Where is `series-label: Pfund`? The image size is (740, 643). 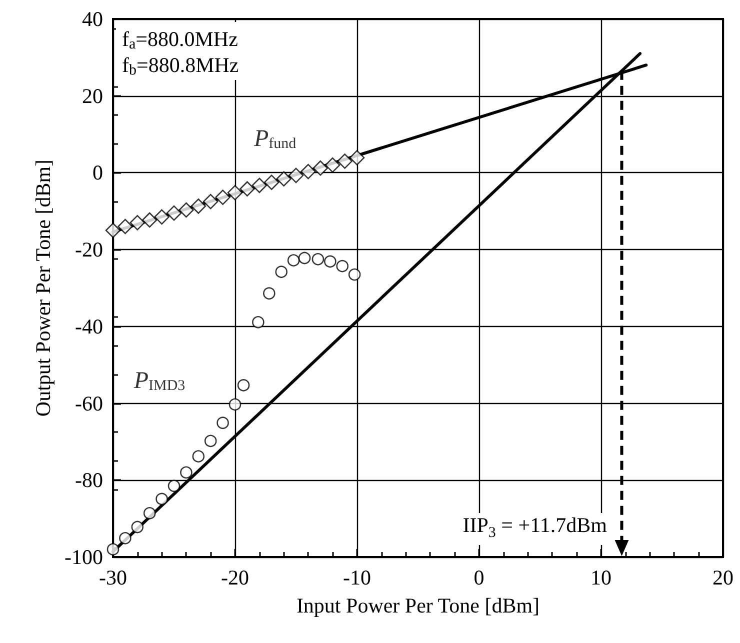
series-label: Pfund is located at coordinates (274, 139).